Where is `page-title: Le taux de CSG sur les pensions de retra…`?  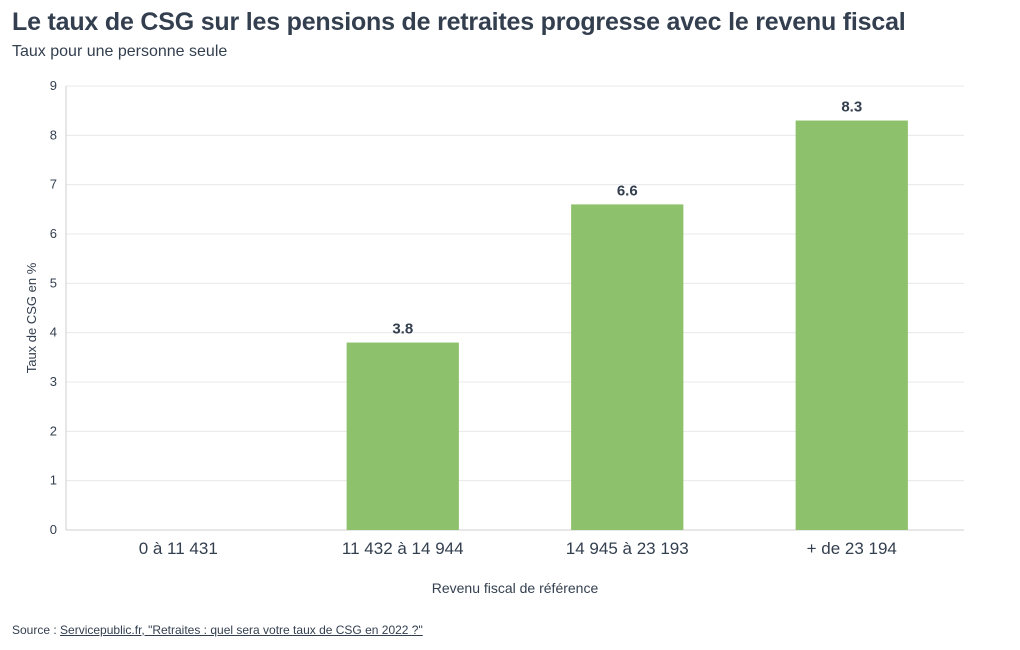
page-title: Le taux de CSG sur les pensions de retra… is located at coordinates (459, 22).